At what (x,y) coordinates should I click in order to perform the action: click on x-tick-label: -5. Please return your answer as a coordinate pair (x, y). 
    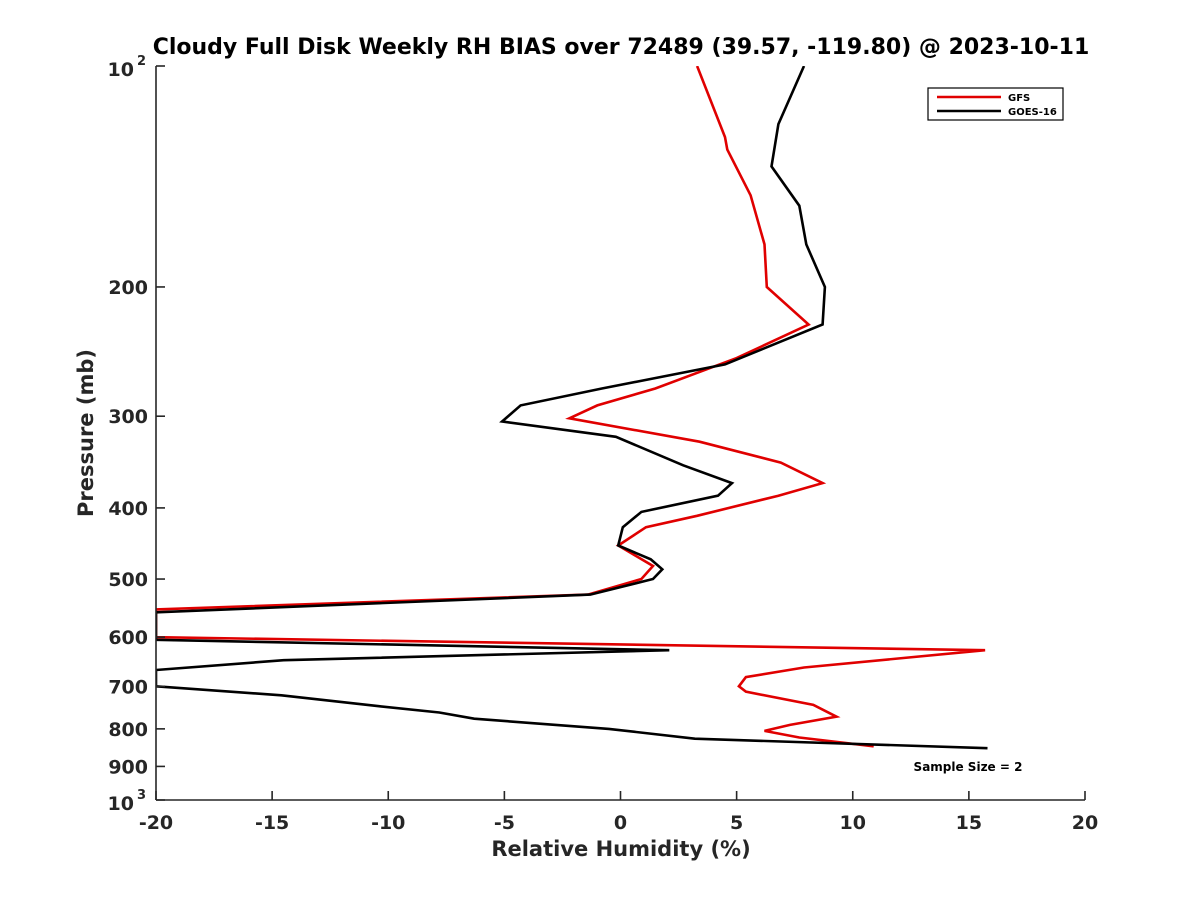
    Looking at the image, I should click on (504, 823).